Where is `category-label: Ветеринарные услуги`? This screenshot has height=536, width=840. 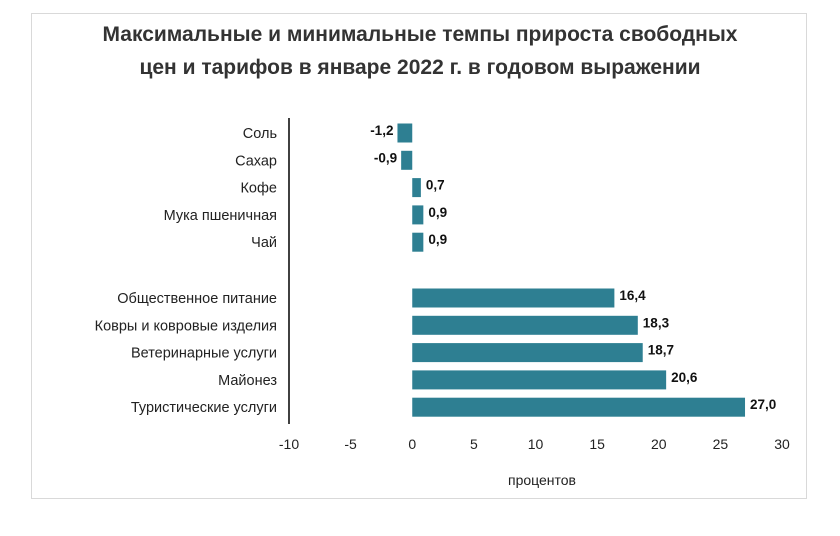 category-label: Ветеринарные услуги is located at coordinates (204, 354).